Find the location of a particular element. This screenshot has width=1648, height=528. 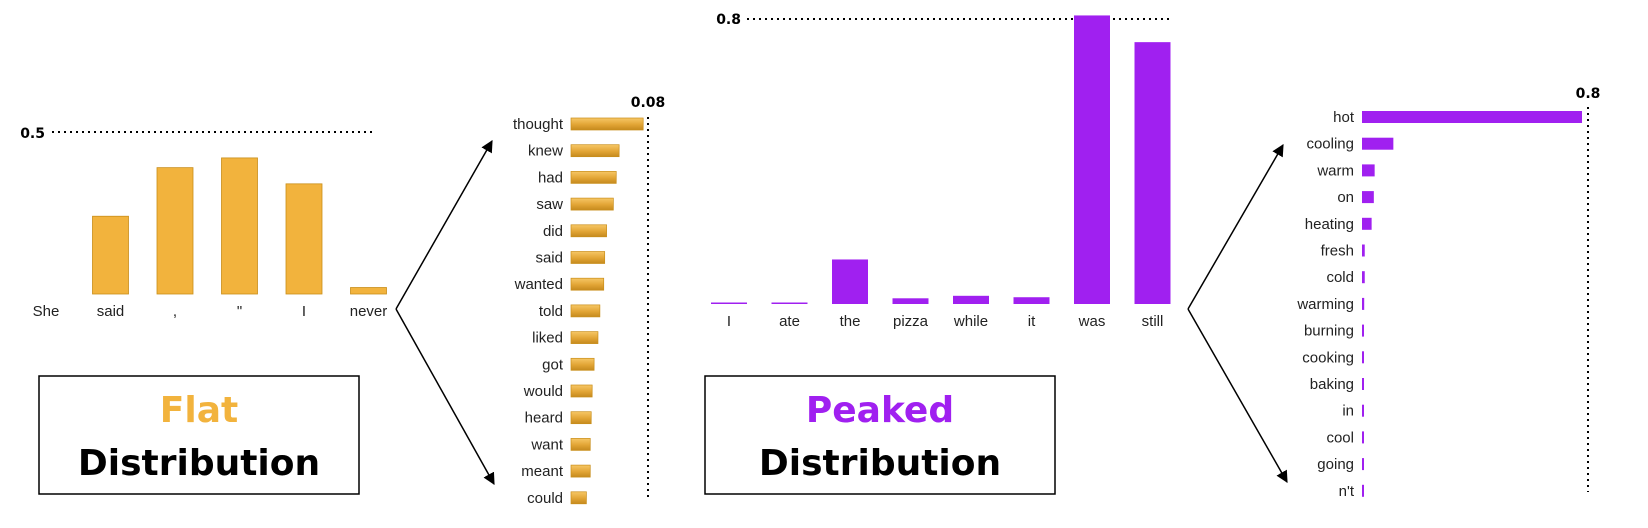

flat-next-tick-label: got is located at coordinates (553, 364).